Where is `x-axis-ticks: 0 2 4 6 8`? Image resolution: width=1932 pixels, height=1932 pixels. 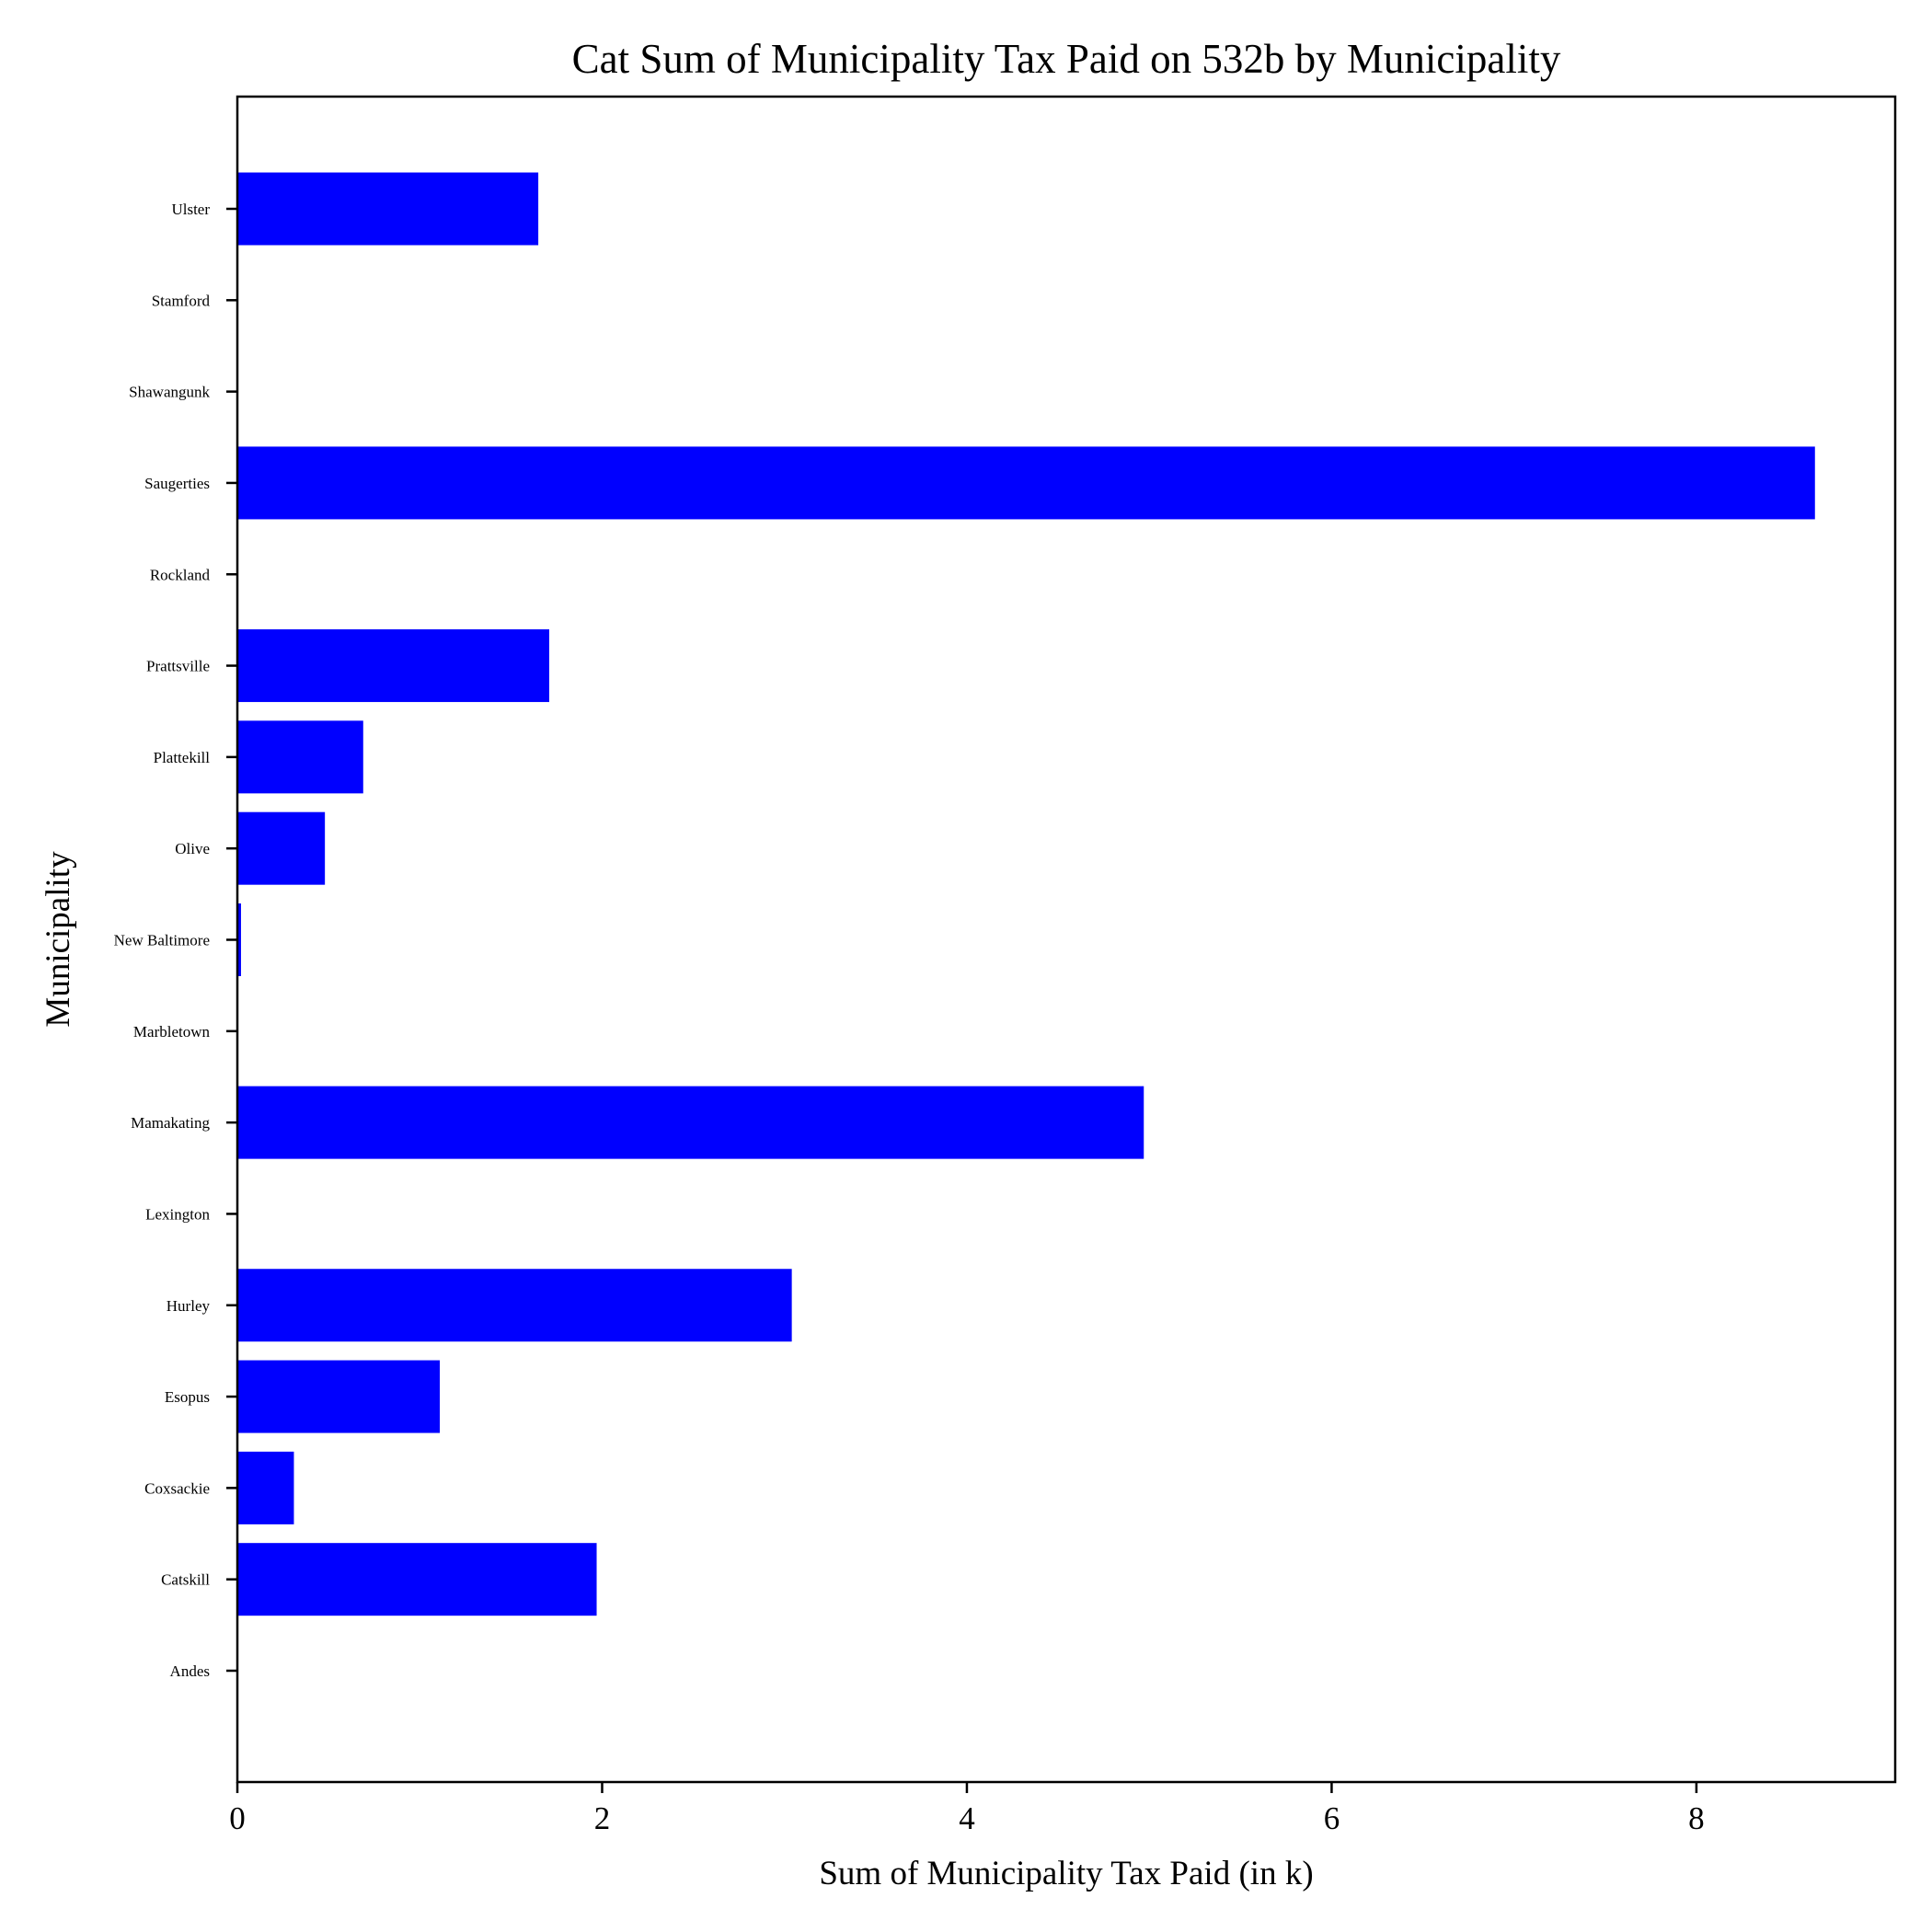 x-axis-ticks: 0 2 4 6 8 is located at coordinates (967, 1809).